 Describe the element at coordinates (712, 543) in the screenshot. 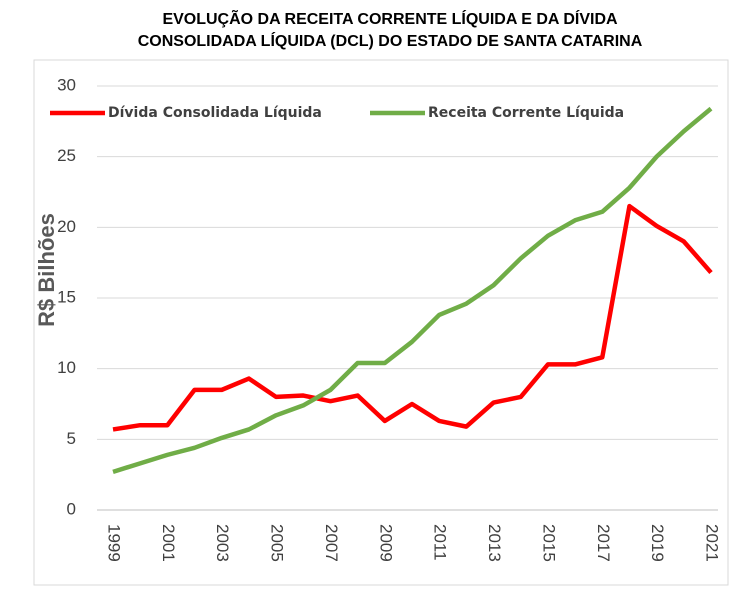

I see `x-tick-label: 2021` at that location.